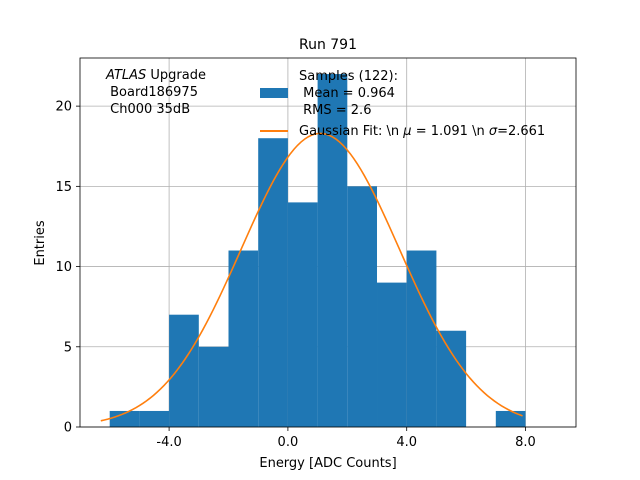 The width and height of the screenshot is (640, 480). Describe the element at coordinates (288, 442) in the screenshot. I see `x-tick-label: 0.0` at that location.